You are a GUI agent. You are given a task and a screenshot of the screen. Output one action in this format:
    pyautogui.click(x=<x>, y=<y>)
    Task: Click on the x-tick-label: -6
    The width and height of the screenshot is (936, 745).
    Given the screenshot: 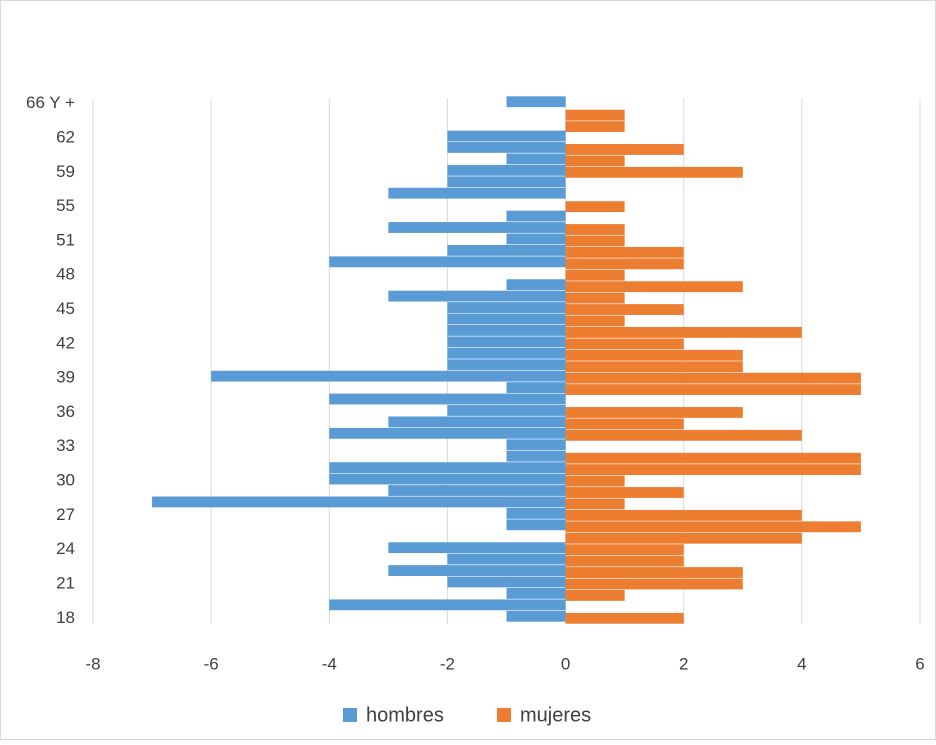 What is the action you would take?
    pyautogui.click(x=211, y=663)
    